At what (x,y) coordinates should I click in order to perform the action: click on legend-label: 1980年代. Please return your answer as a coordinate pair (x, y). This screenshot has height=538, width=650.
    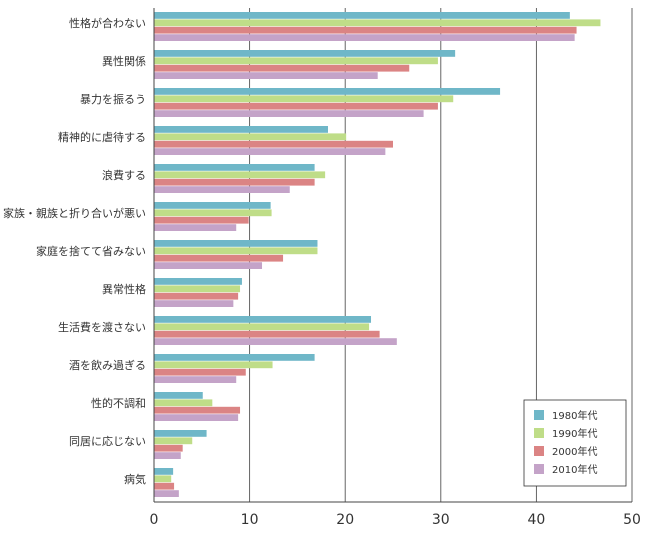
    Looking at the image, I should click on (574, 415).